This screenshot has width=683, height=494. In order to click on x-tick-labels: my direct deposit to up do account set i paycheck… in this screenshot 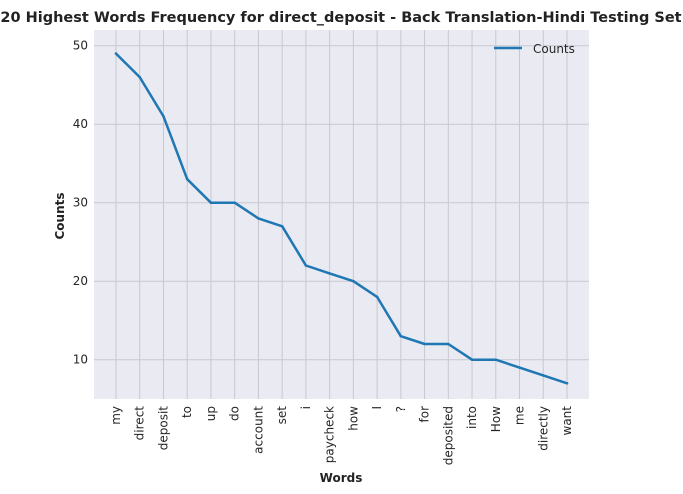, I will do `click(341, 436)`.